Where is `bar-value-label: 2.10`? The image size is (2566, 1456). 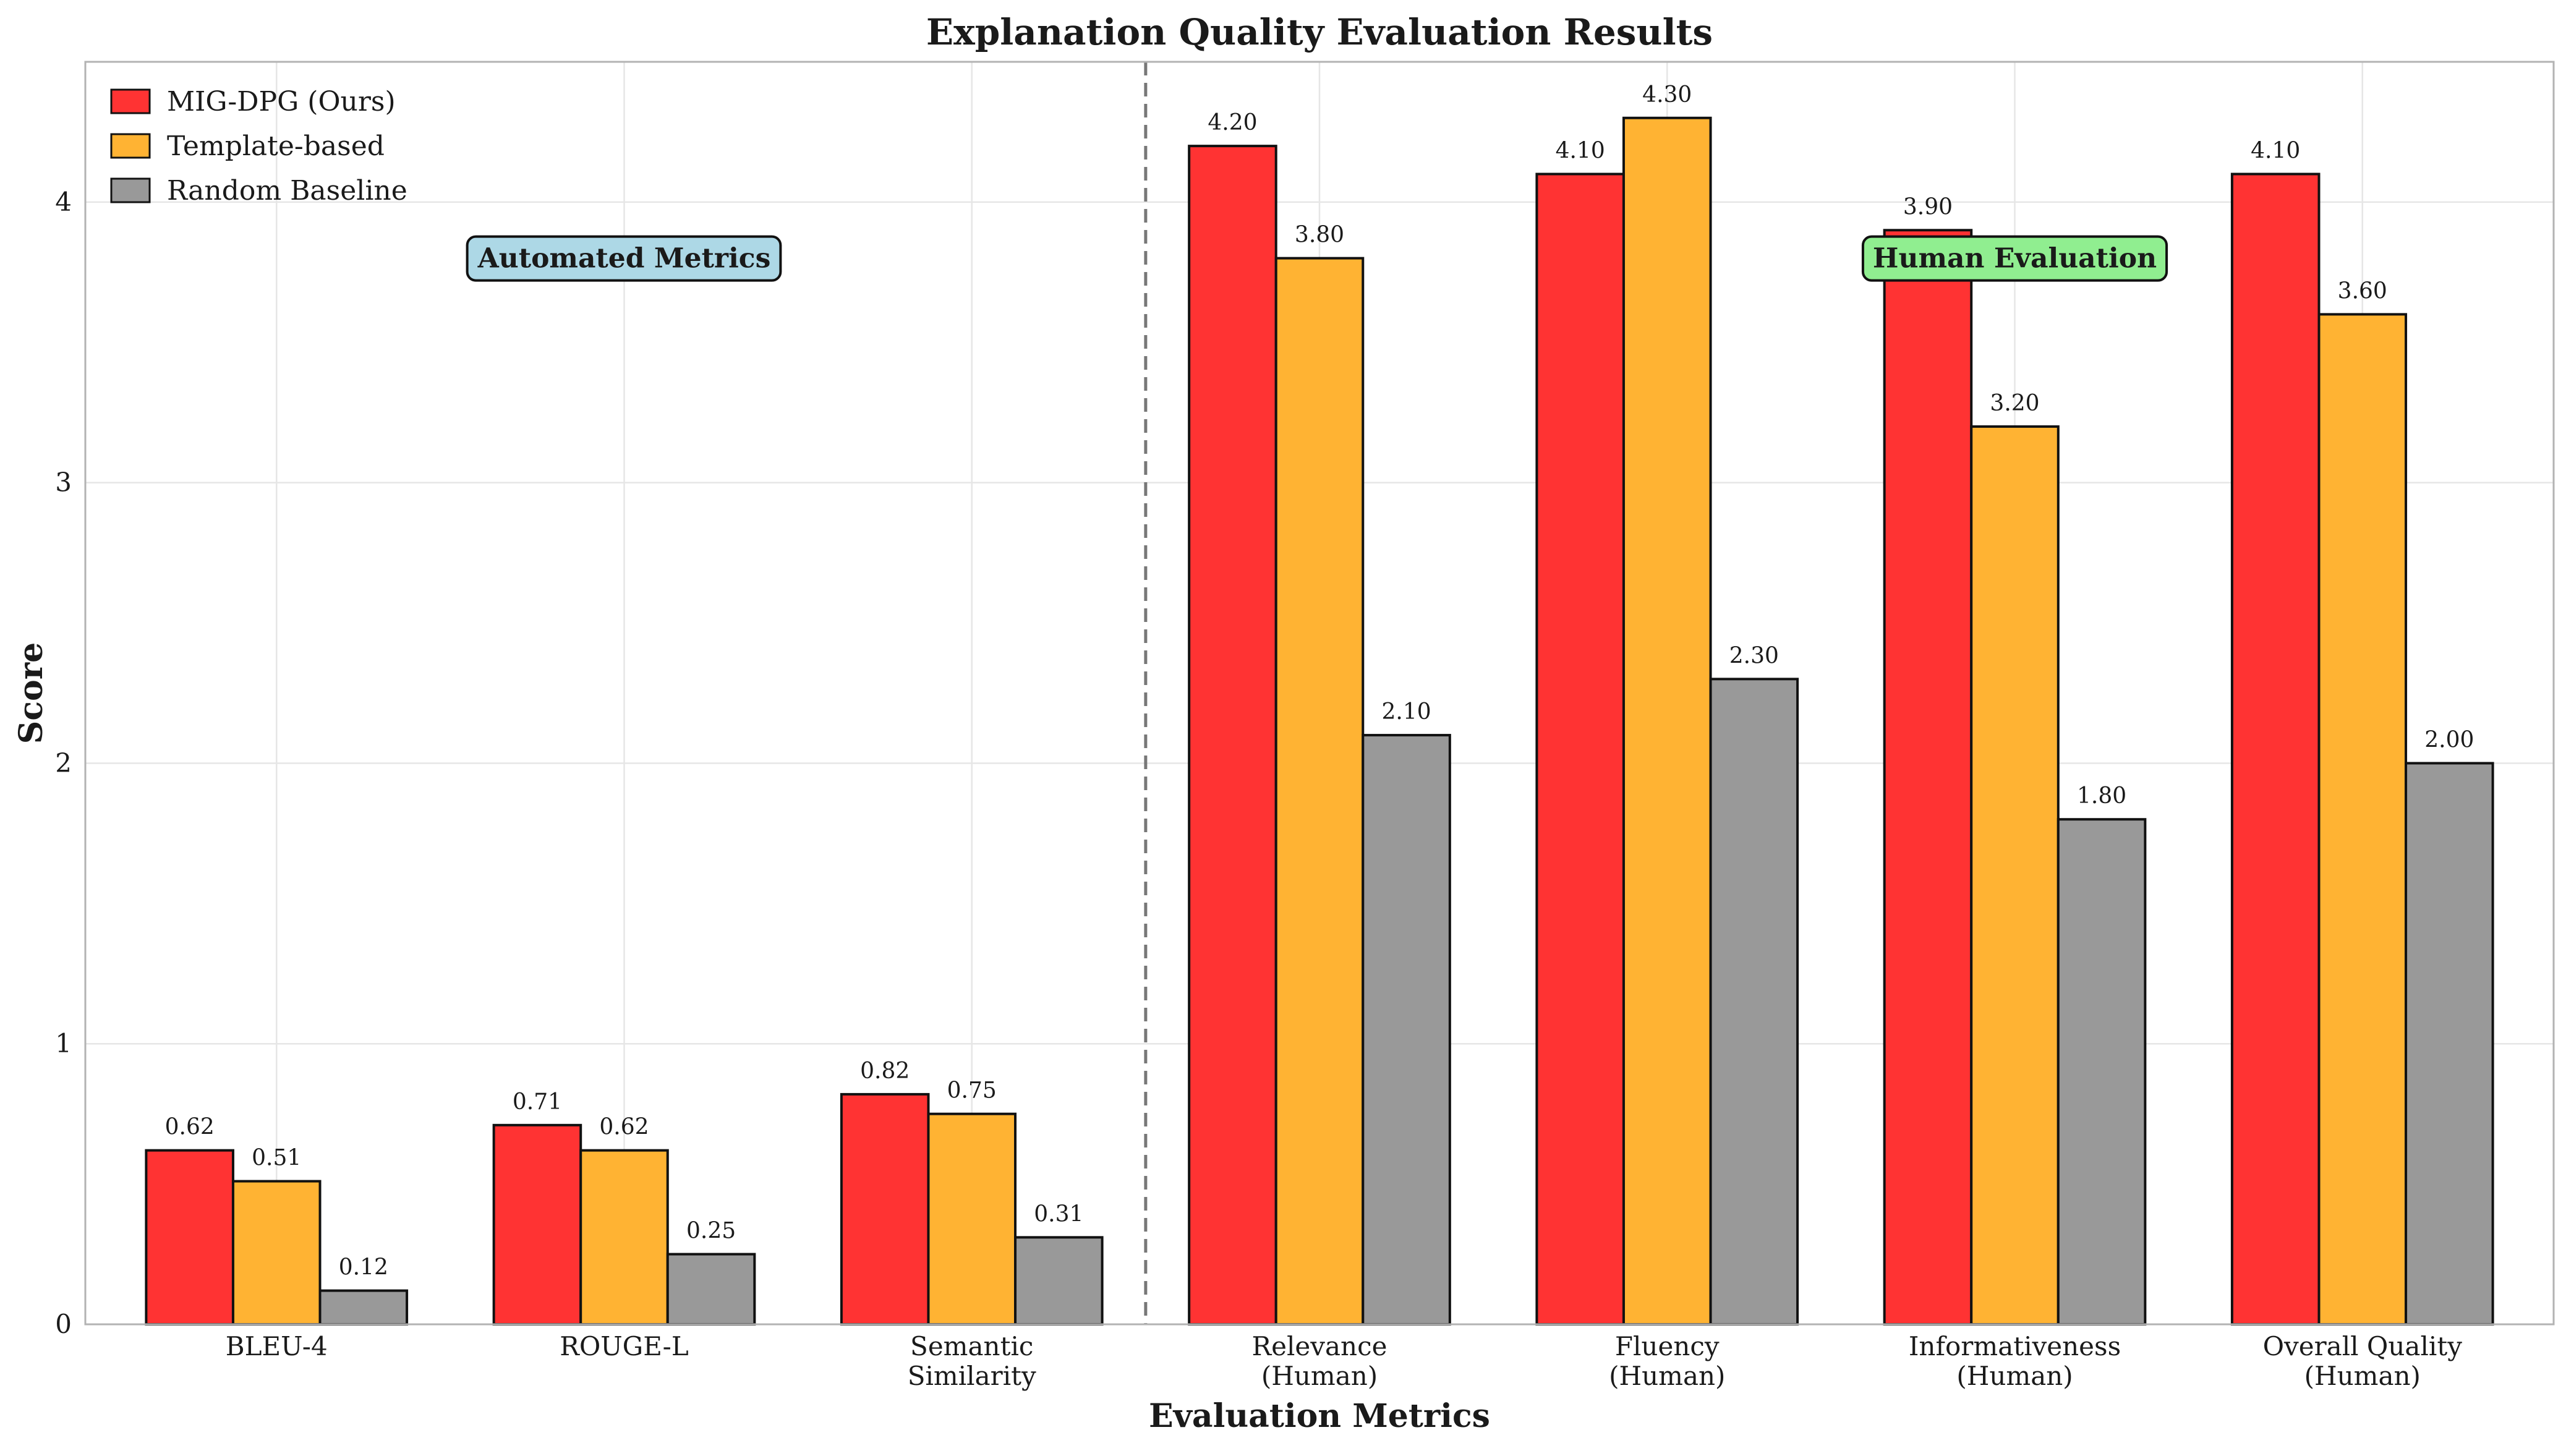 bar-value-label: 2.10 is located at coordinates (1406, 712).